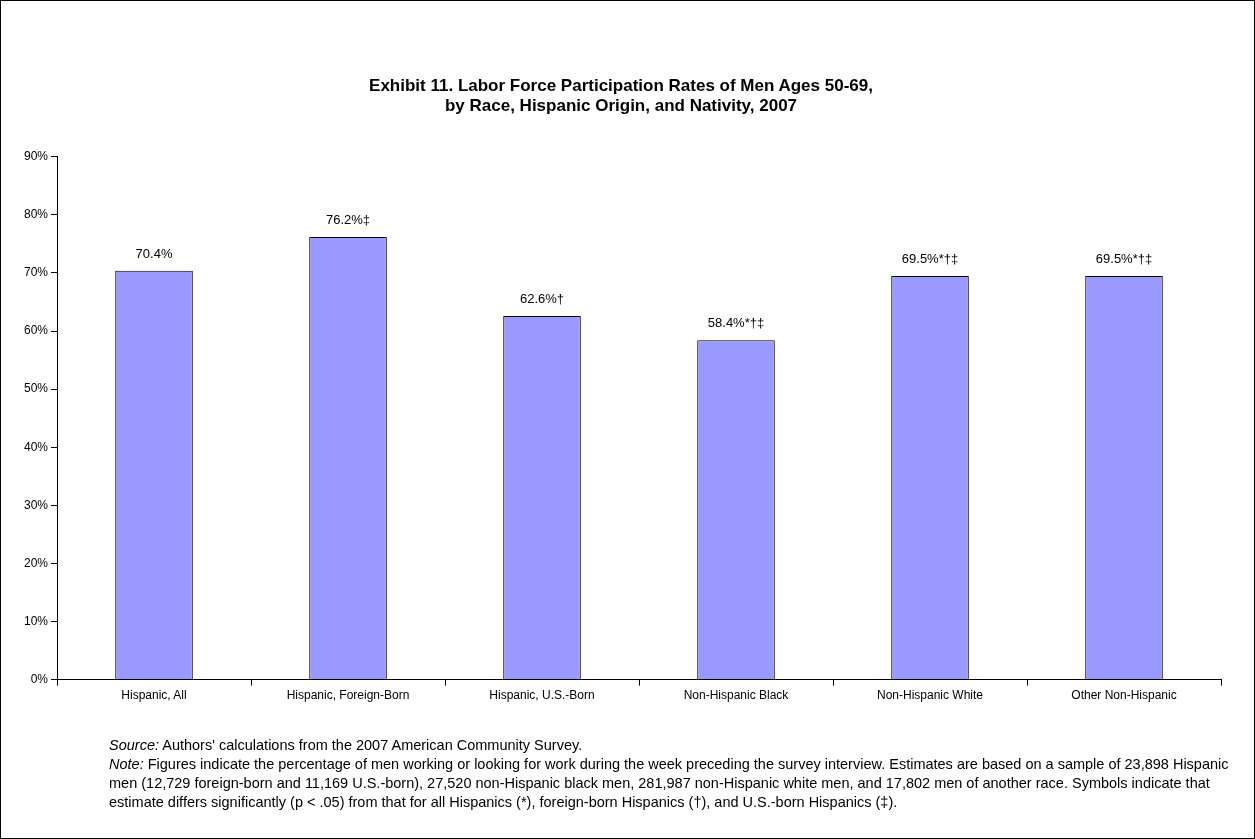 This screenshot has width=1255, height=839. I want to click on y-tick-label: 60%, so click(36, 330).